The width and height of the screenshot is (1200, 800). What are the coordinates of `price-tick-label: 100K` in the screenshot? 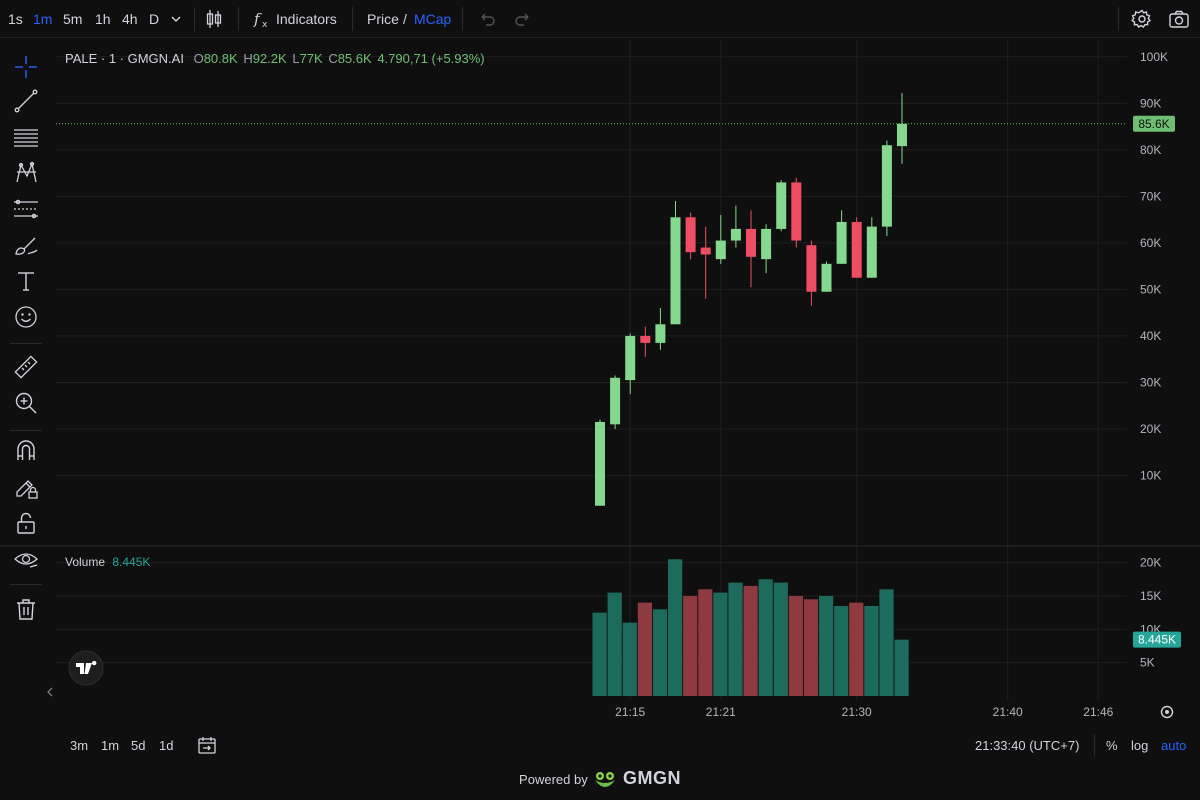 It's located at (1154, 57).